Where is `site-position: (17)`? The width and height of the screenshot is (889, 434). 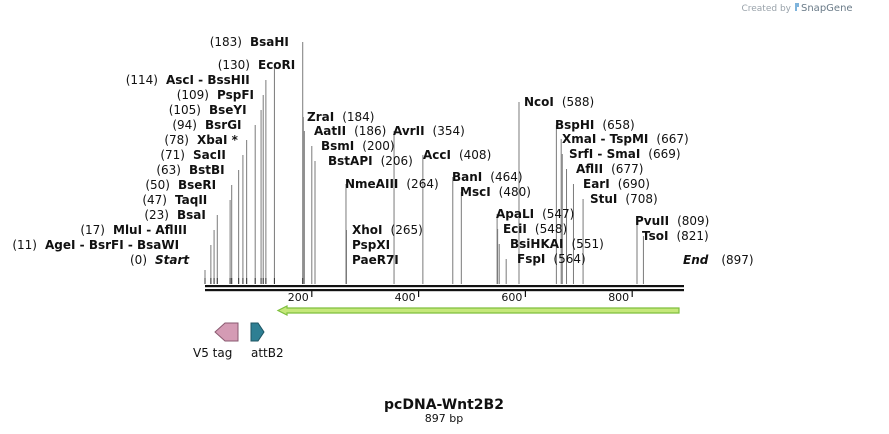 site-position: (17) is located at coordinates (92, 230).